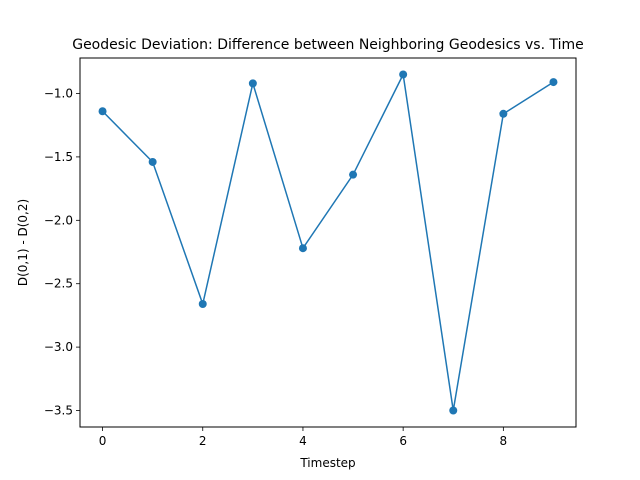 The image size is (640, 480). Describe the element at coordinates (58, 157) in the screenshot. I see `y-tick-label: −1.5` at that location.